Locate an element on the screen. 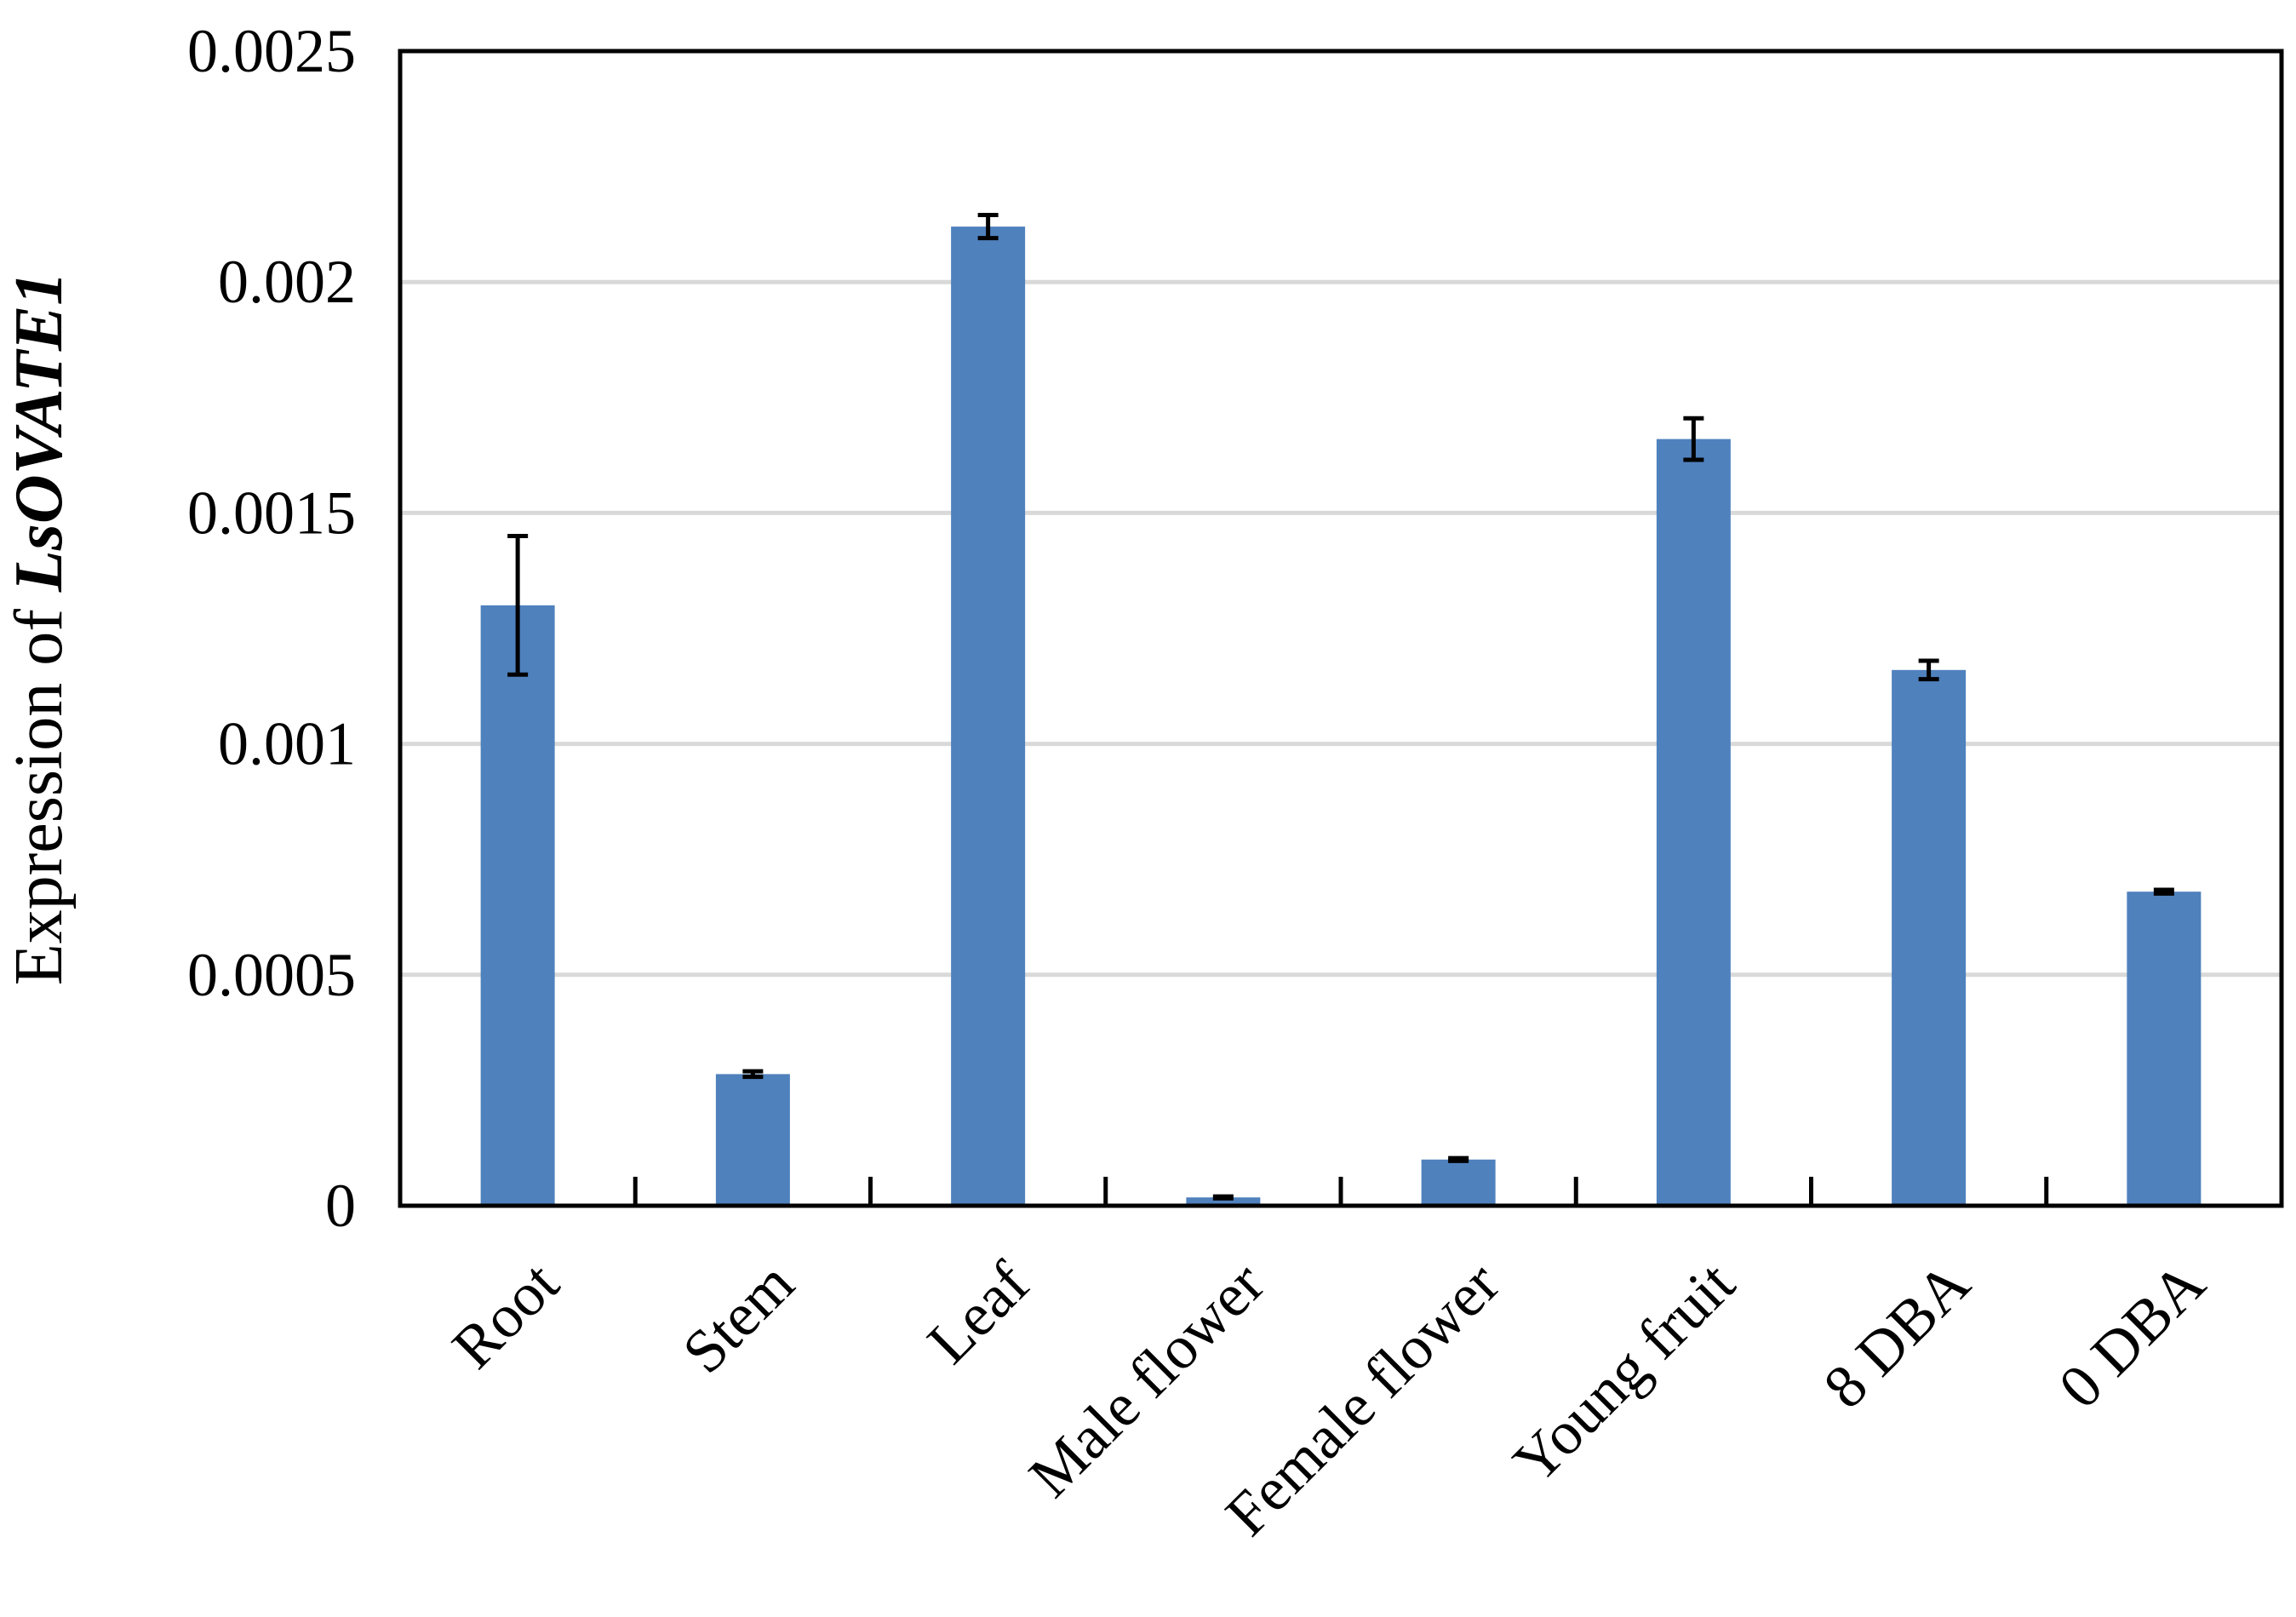  bar-leaf is located at coordinates (988, 716).